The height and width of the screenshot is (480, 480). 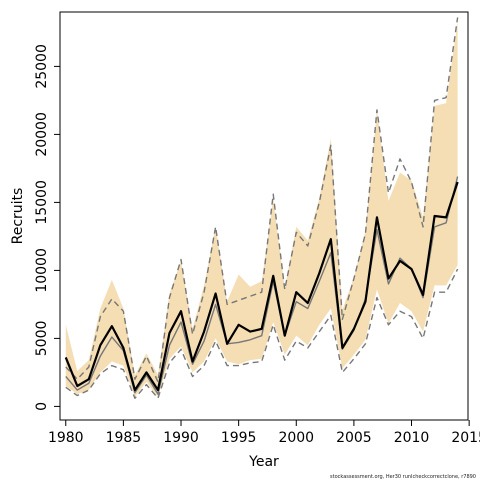 I want to click on y-tick-label: 20000, so click(x=42, y=134).